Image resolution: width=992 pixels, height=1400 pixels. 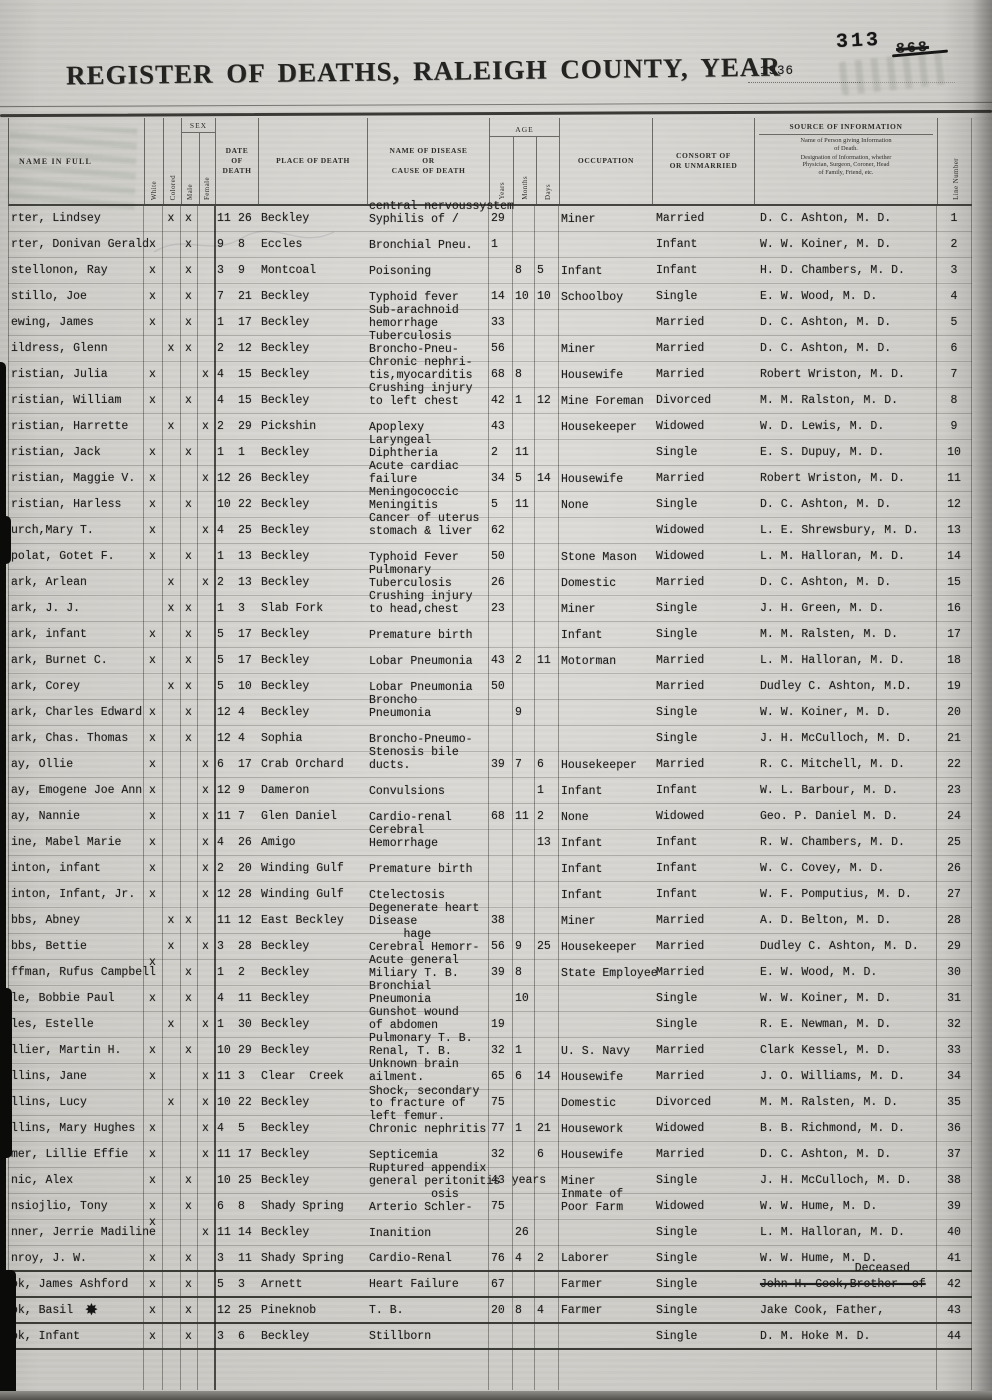 I want to click on place-of-death: Montcoal, so click(x=289, y=270).